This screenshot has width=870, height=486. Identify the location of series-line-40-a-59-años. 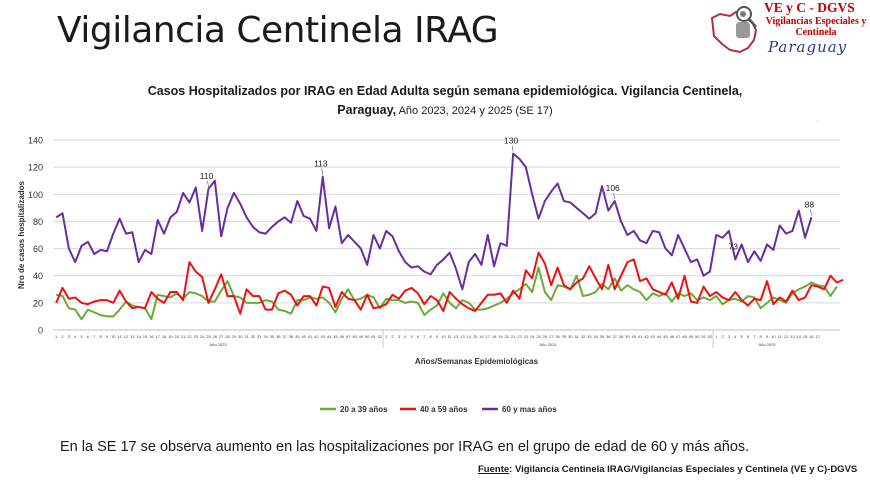
(449, 283).